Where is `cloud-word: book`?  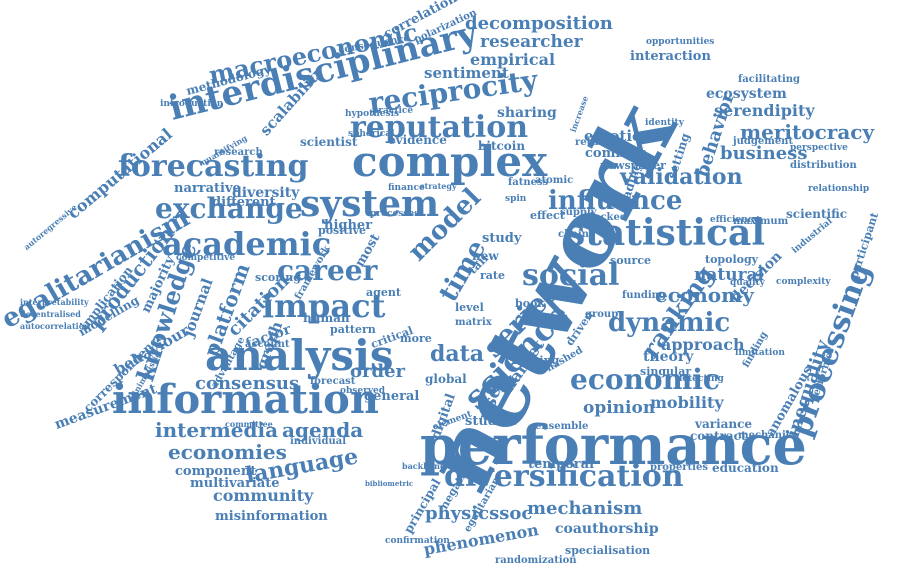
cloud-word: book is located at coordinates (530, 303).